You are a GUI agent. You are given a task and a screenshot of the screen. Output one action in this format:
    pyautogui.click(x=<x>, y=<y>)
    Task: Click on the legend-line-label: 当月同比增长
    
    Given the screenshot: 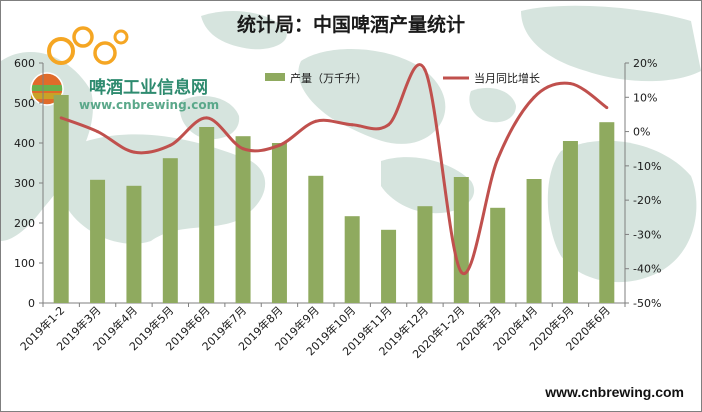 What is the action you would take?
    pyautogui.click(x=507, y=78)
    